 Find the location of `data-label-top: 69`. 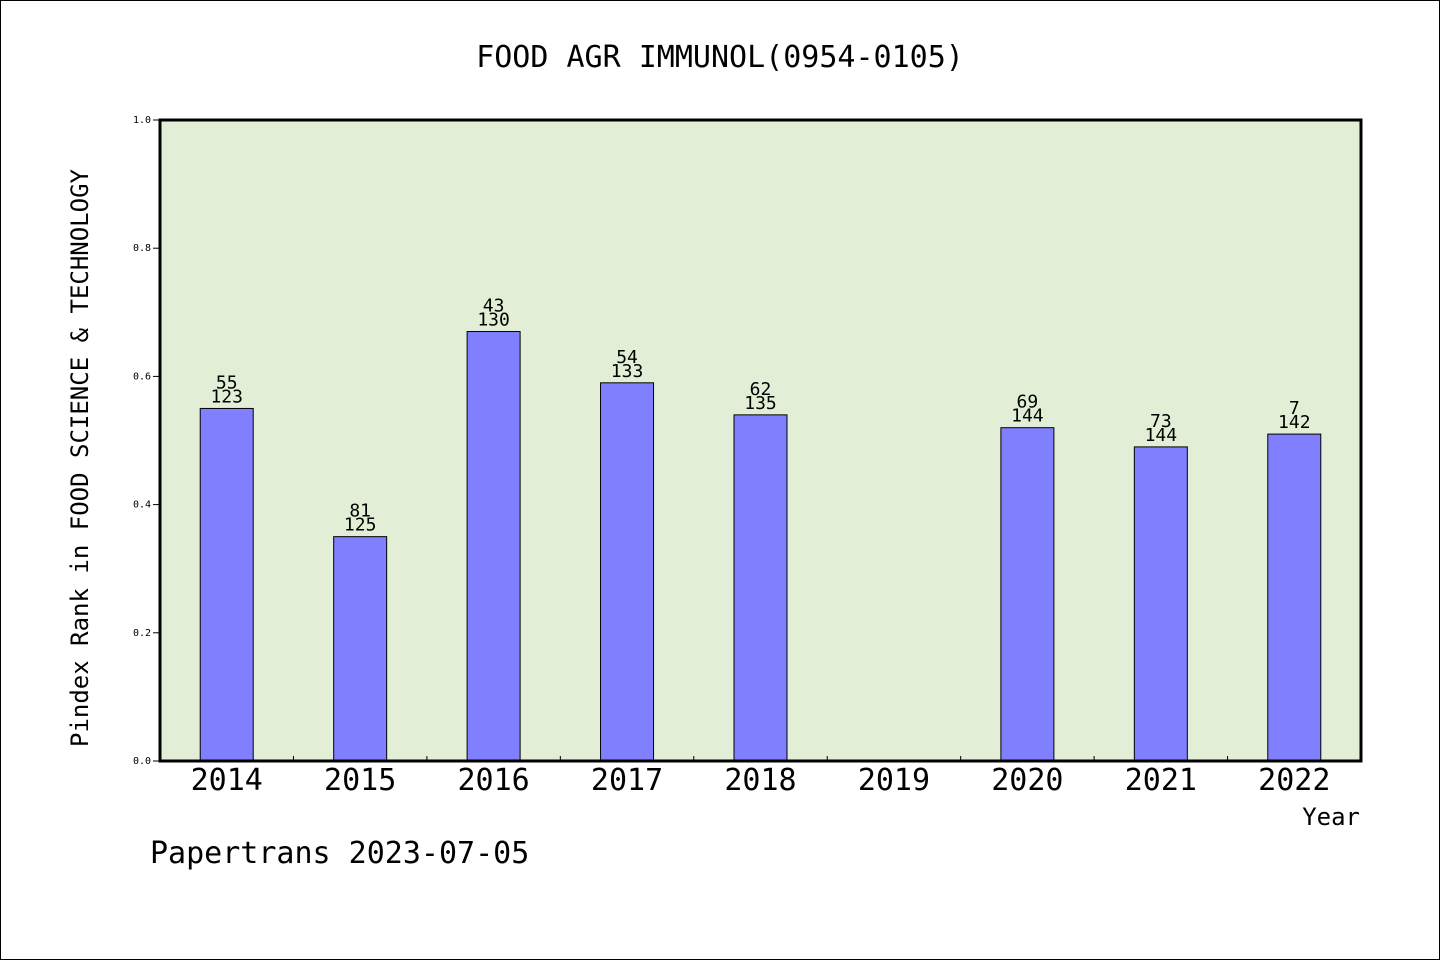

data-label-top: 69 is located at coordinates (1028, 402).